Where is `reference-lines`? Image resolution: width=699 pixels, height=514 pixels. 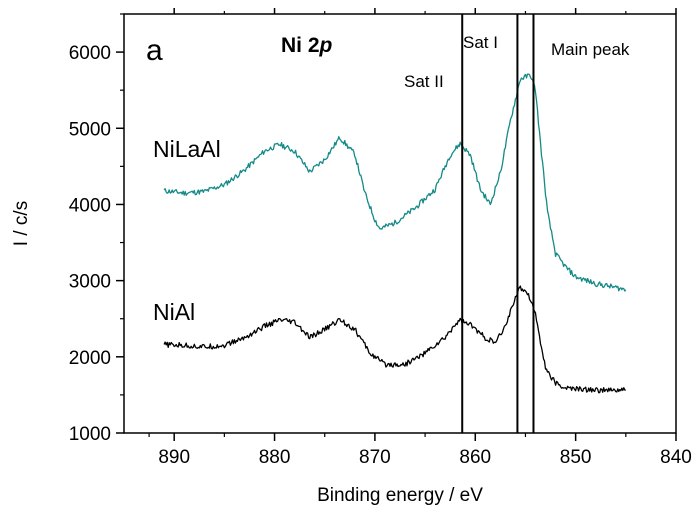
reference-lines is located at coordinates (498, 223).